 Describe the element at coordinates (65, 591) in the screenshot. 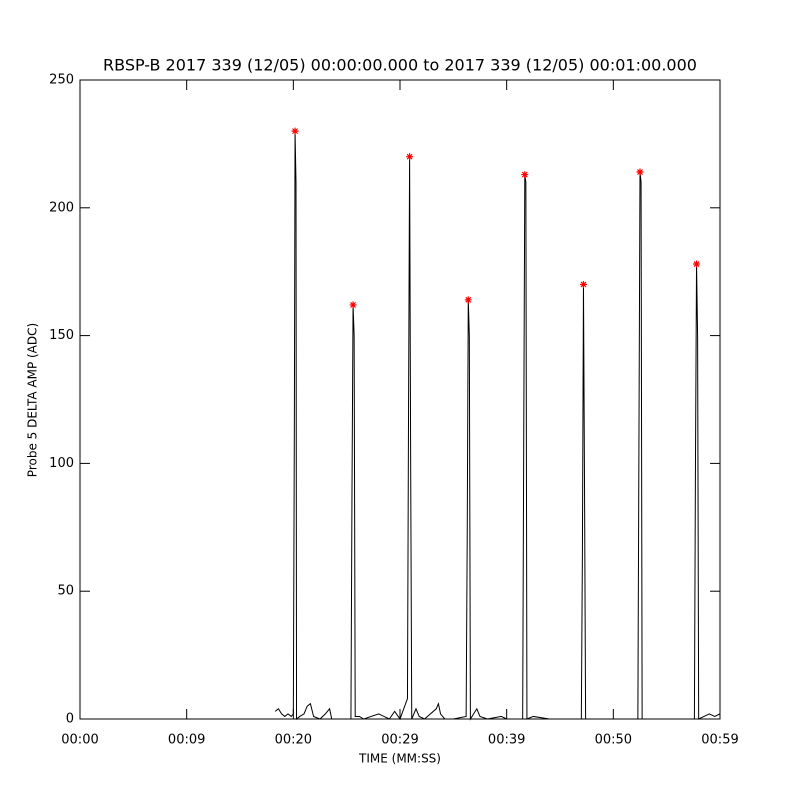

I see `y-tick-label: 50` at that location.